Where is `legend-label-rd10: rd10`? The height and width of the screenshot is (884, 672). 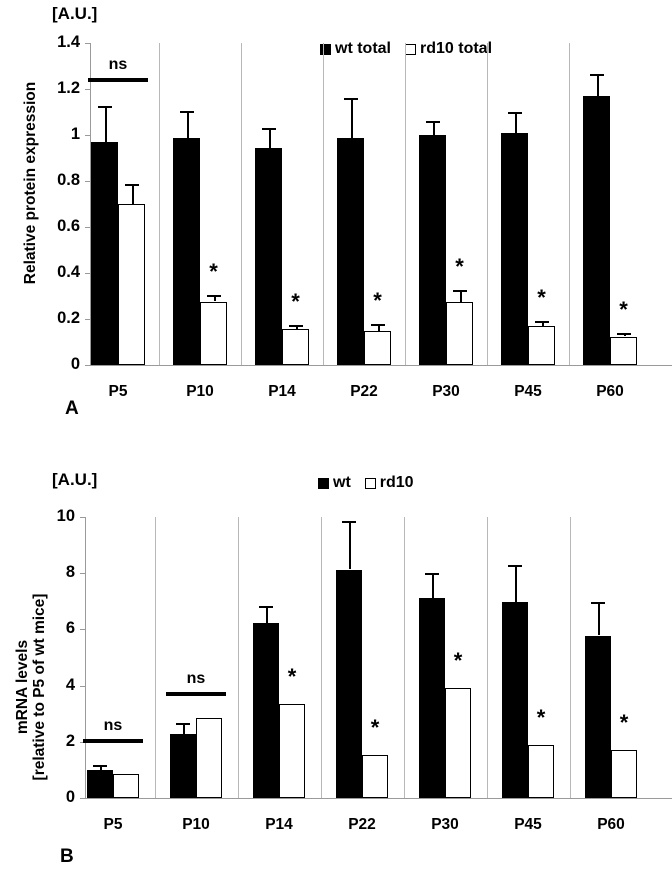
legend-label-rd10: rd10 is located at coordinates (396, 482).